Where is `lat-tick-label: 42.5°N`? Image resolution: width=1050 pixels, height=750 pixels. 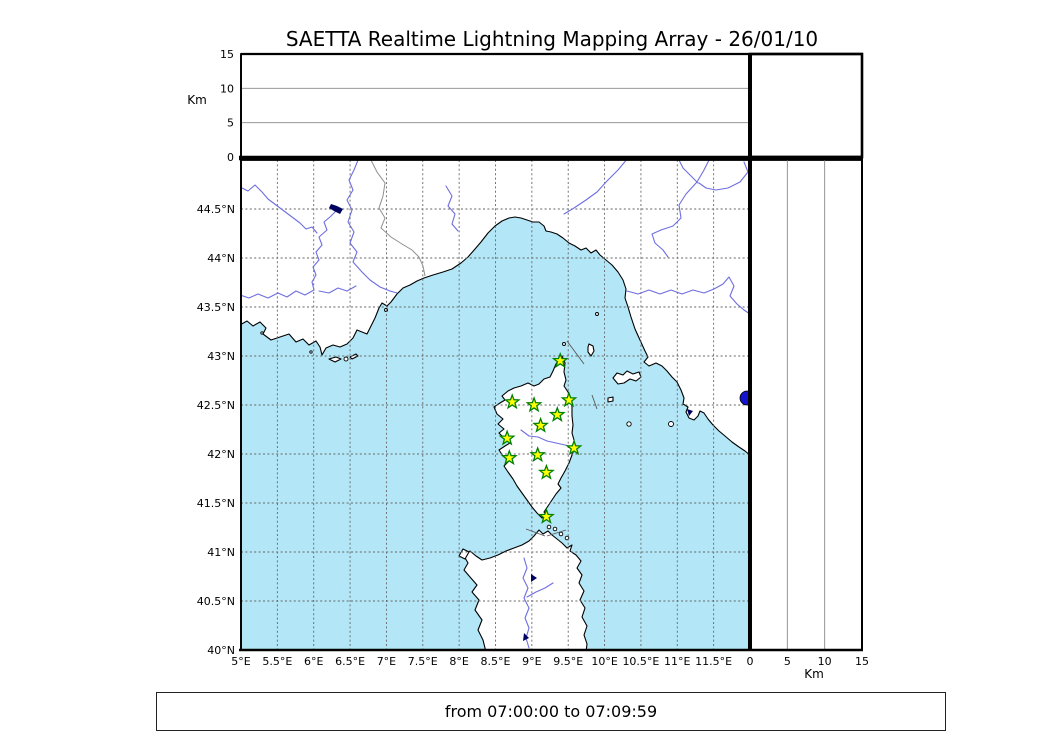 lat-tick-label: 42.5°N is located at coordinates (216, 405).